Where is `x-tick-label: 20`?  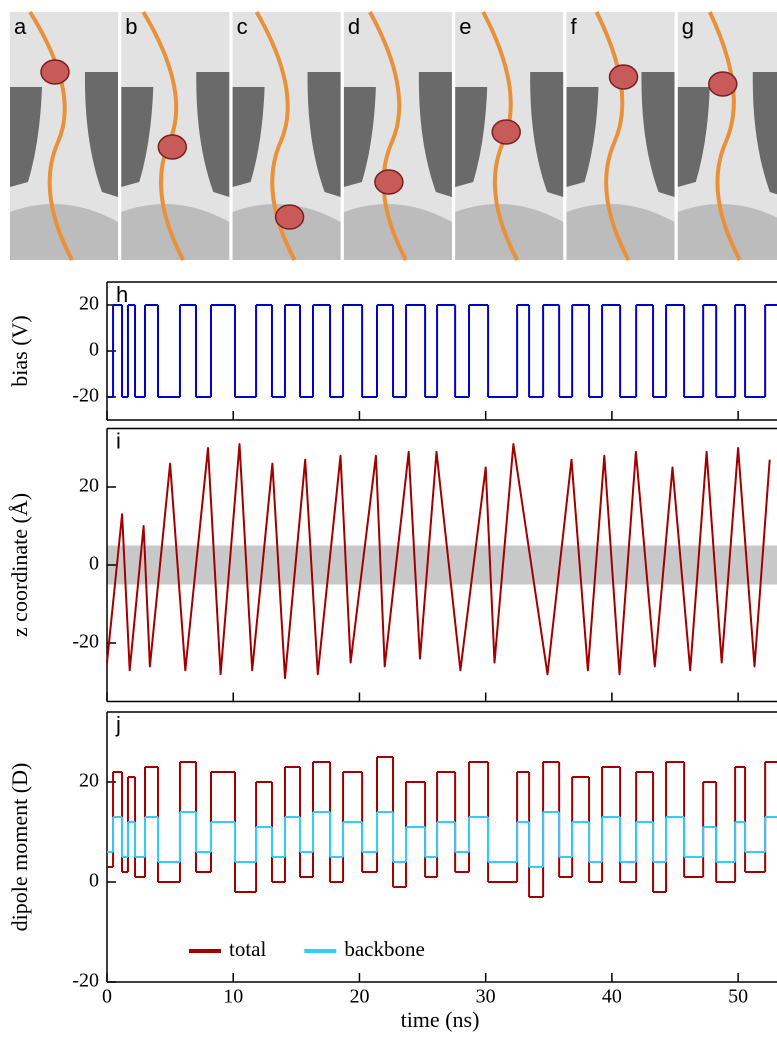 x-tick-label: 20 is located at coordinates (359, 997).